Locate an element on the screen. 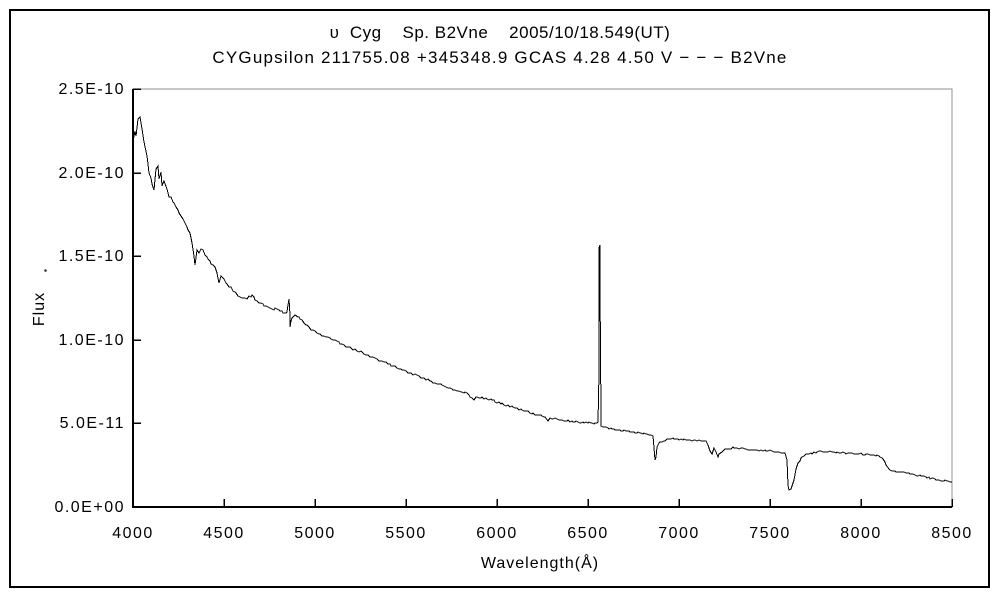 This screenshot has width=1000, height=600. y-tick-label: 0.0E+00 is located at coordinates (89, 507).